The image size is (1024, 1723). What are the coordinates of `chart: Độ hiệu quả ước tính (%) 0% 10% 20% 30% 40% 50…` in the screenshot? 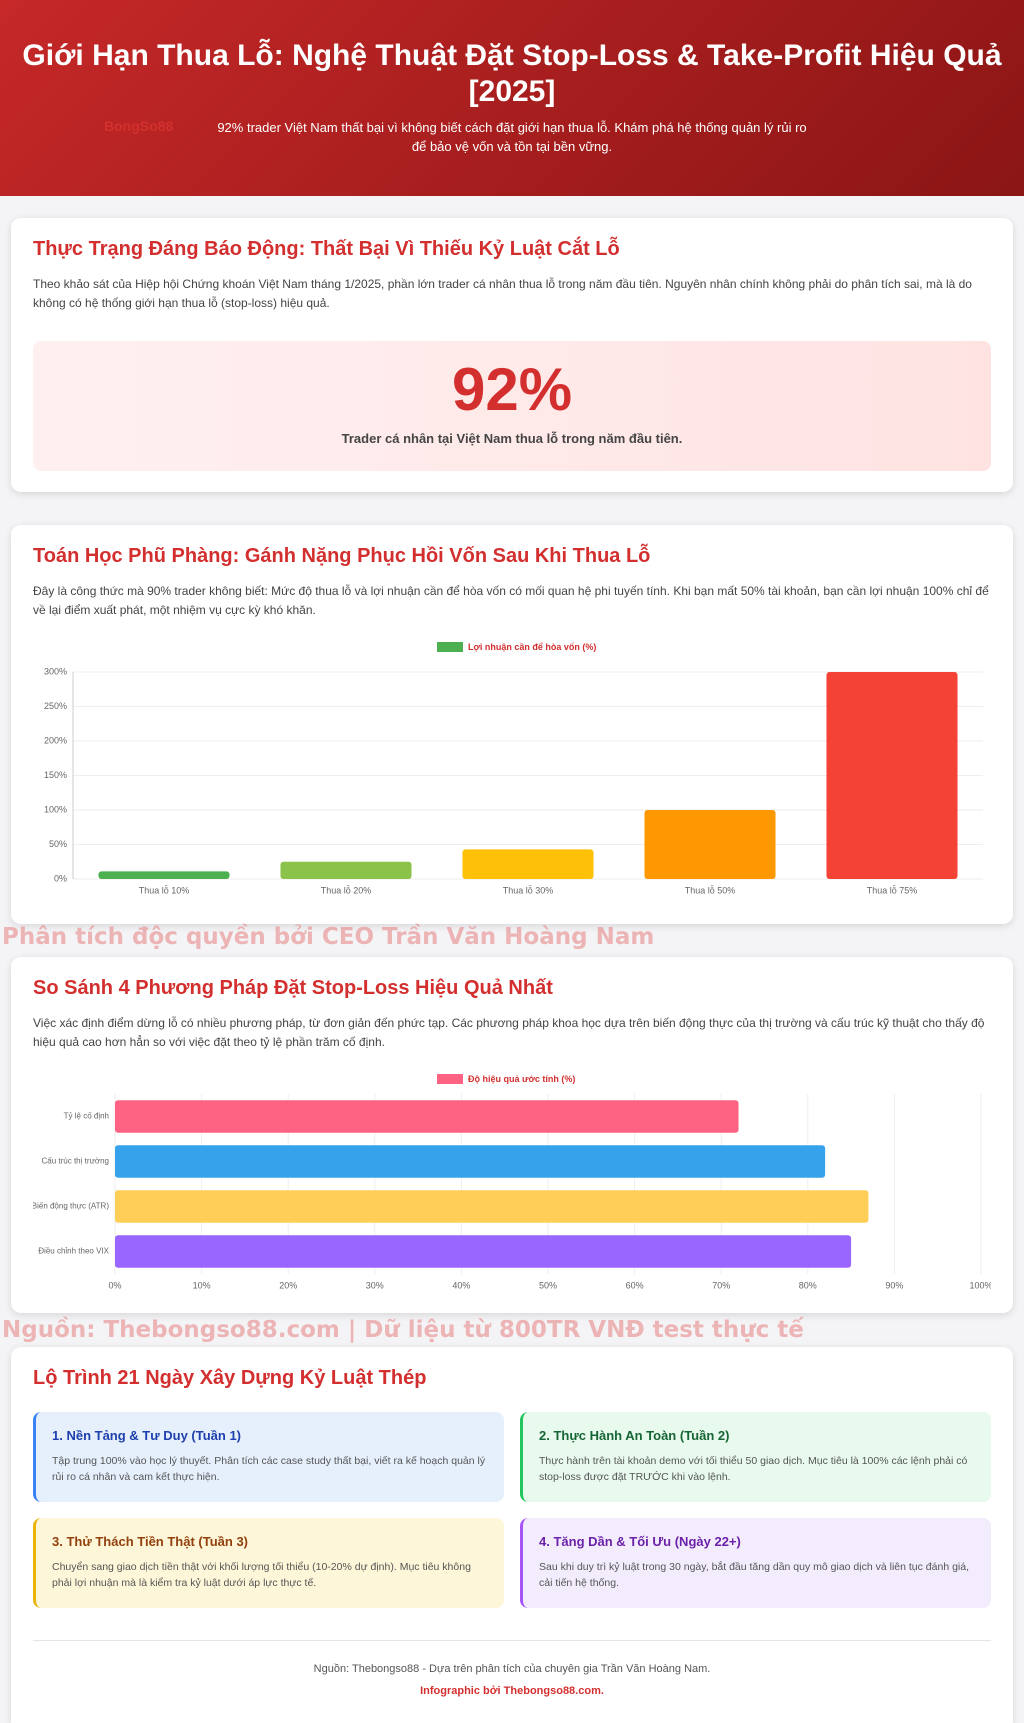 It's located at (512, 1182).